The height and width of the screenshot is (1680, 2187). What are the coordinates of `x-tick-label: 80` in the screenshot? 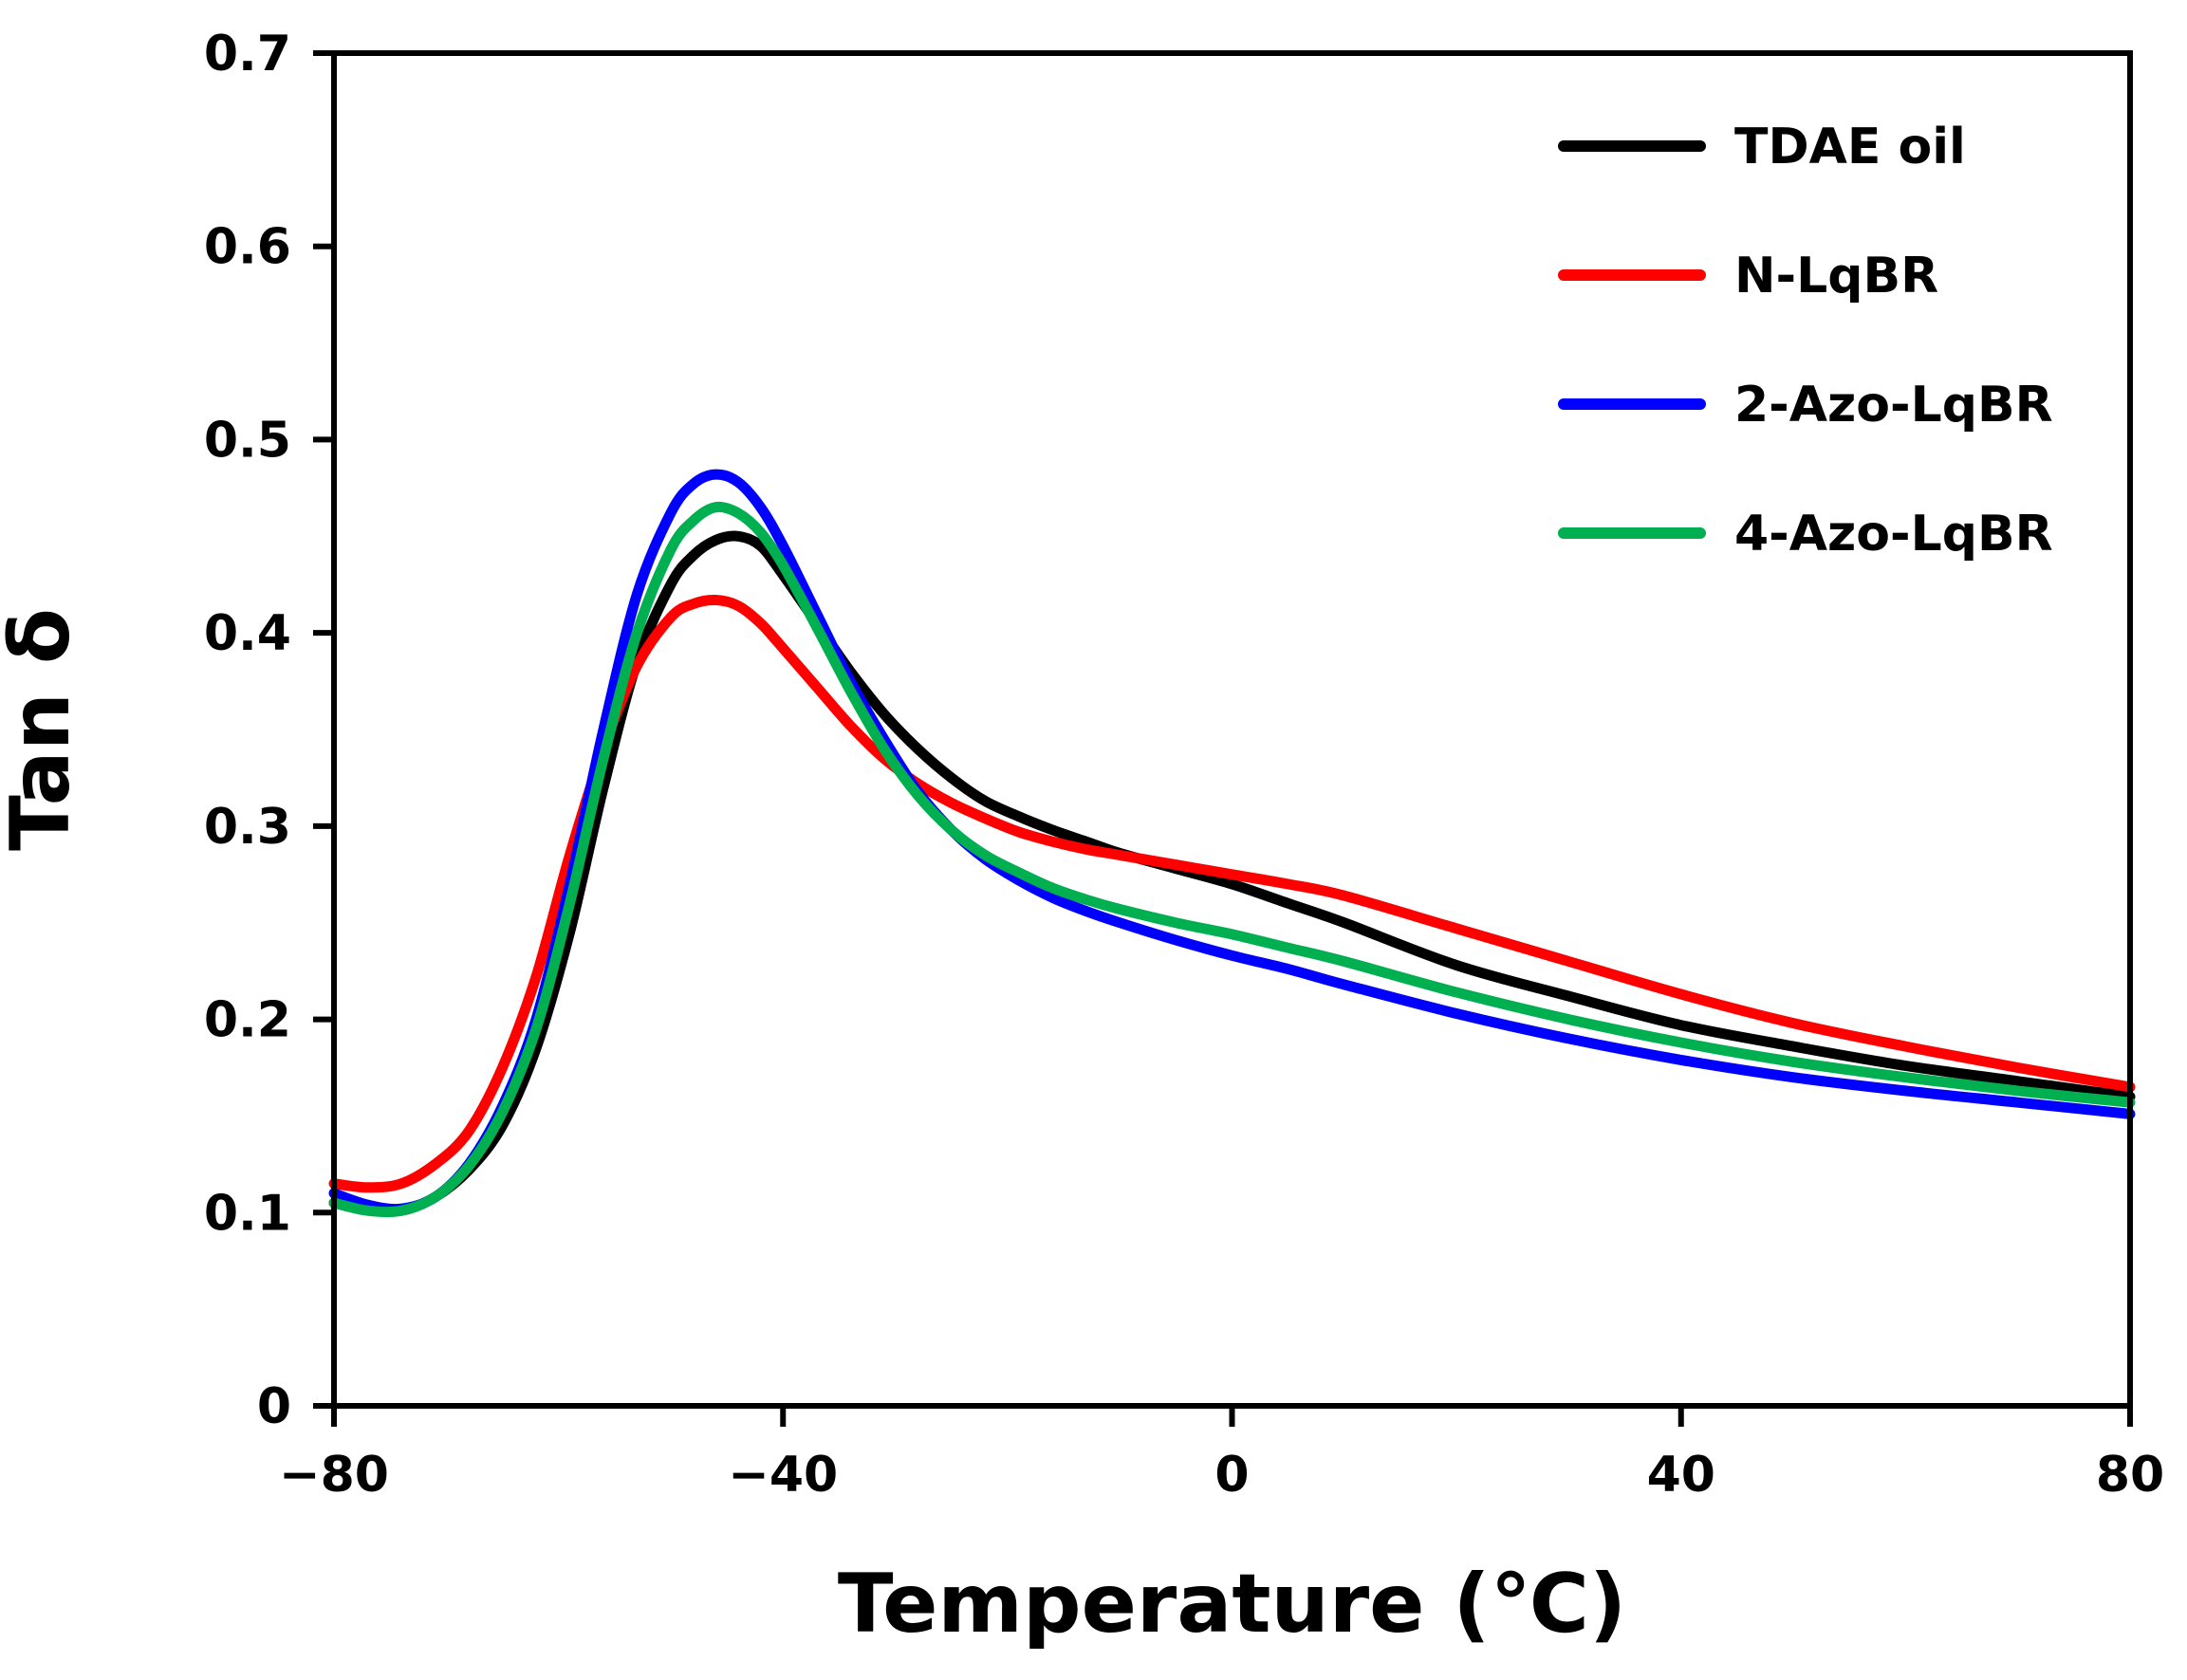 It's located at (2130, 1475).